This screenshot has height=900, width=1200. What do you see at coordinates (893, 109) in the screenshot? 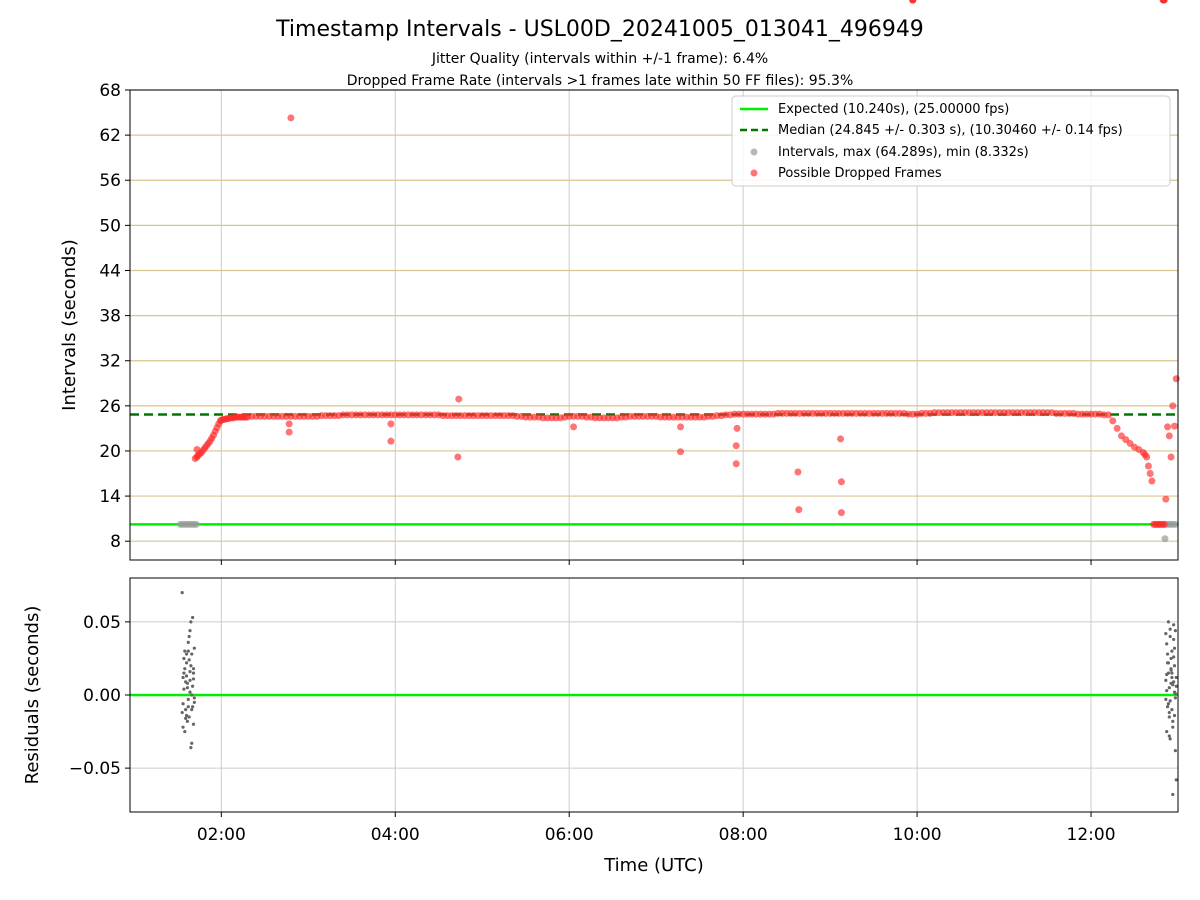
I see `legend-expected-label: Expected (10.240s), (25.00000 fps)` at bounding box center [893, 109].